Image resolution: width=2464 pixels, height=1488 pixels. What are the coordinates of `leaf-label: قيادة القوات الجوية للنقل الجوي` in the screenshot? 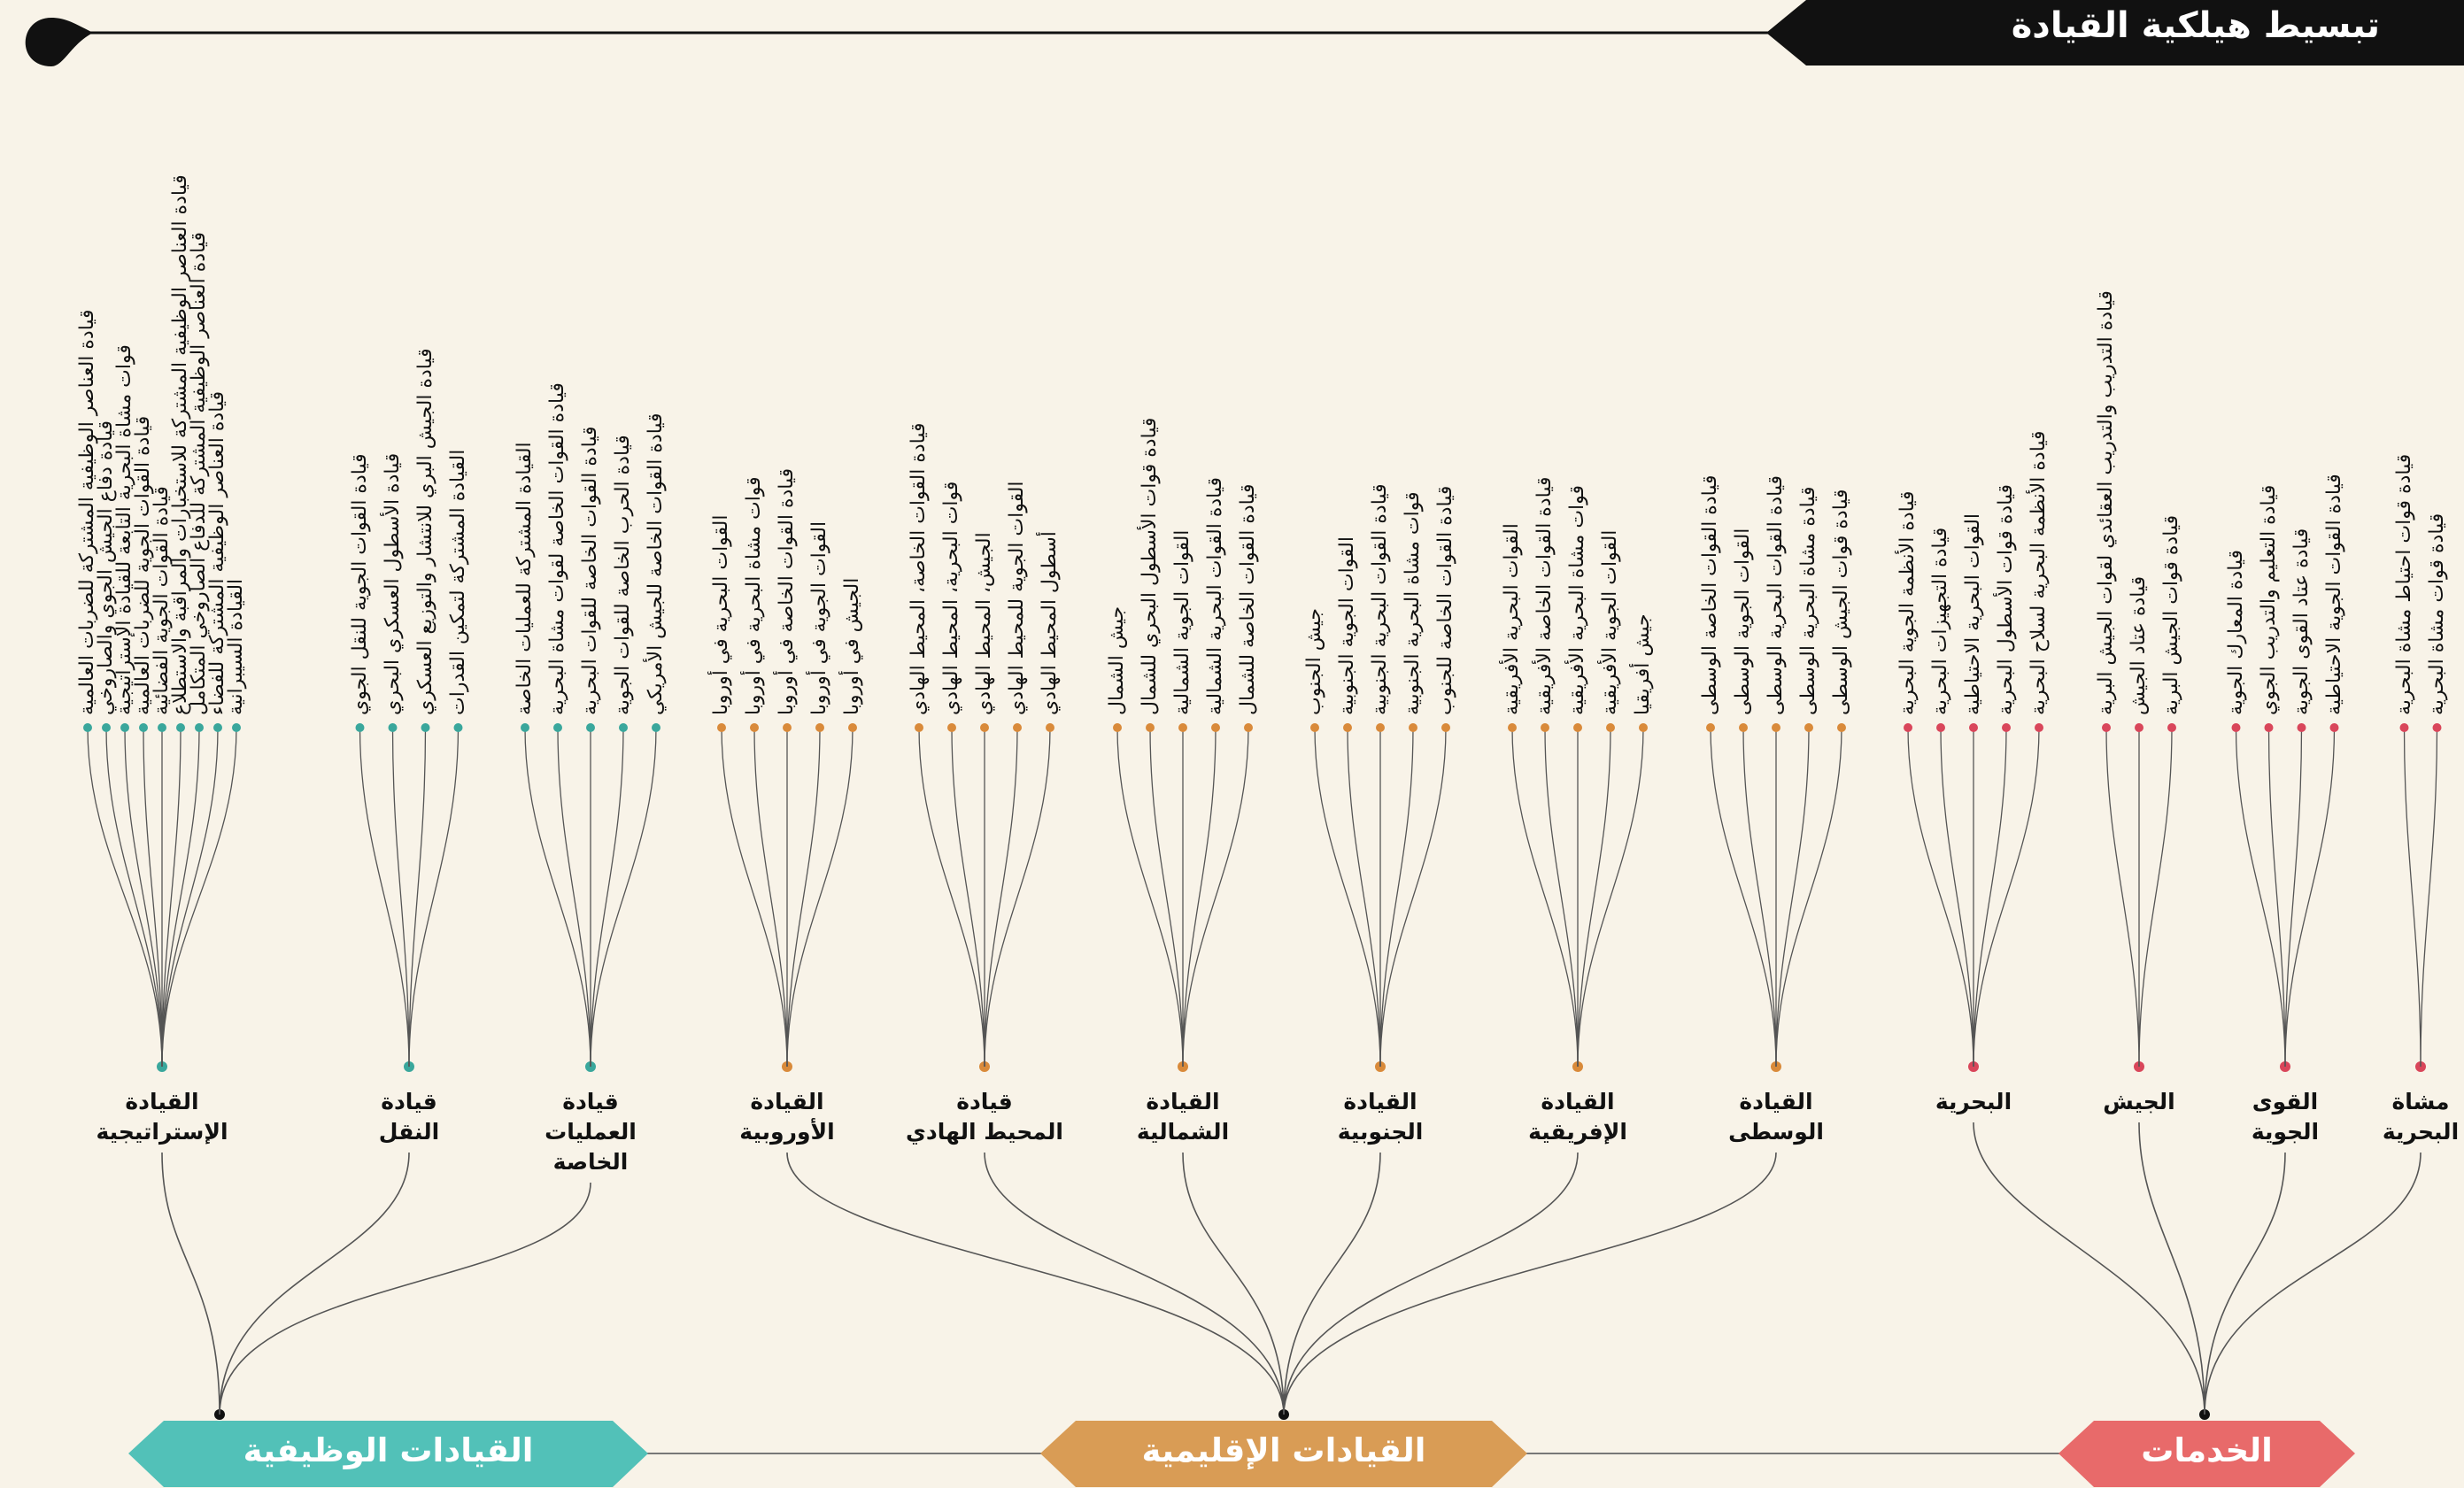 It's located at (359, 584).